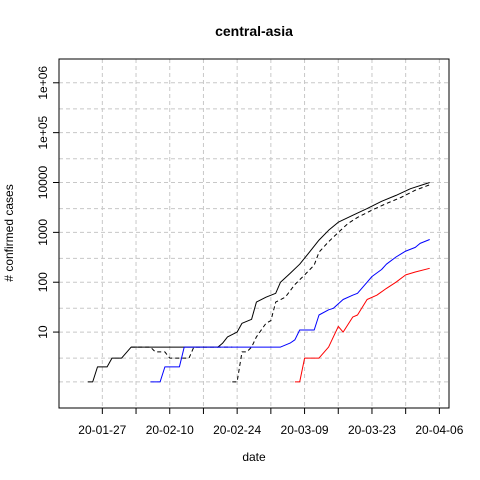 Image resolution: width=480 pixels, height=480 pixels. What do you see at coordinates (372, 430) in the screenshot?
I see `x-tick-label: 20-03-23` at bounding box center [372, 430].